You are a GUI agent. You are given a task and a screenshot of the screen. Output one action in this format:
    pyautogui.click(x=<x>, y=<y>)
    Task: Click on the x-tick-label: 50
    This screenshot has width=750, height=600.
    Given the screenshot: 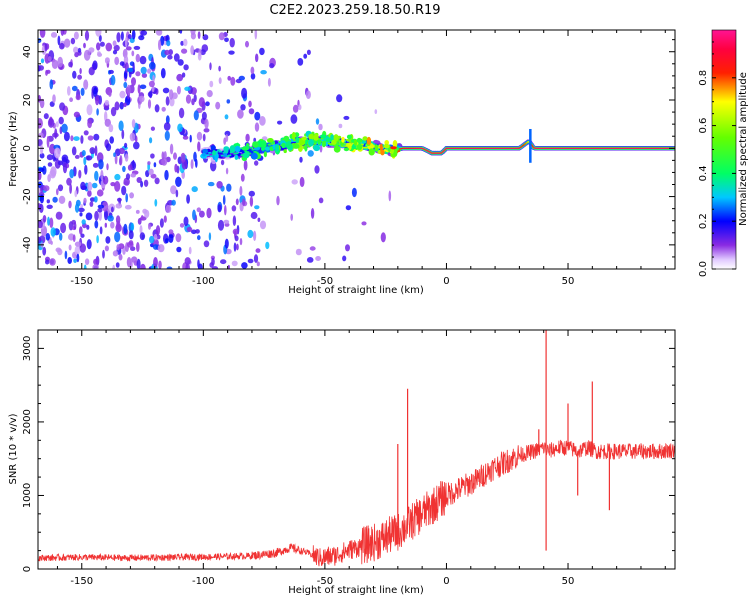 What is the action you would take?
    pyautogui.click(x=568, y=281)
    